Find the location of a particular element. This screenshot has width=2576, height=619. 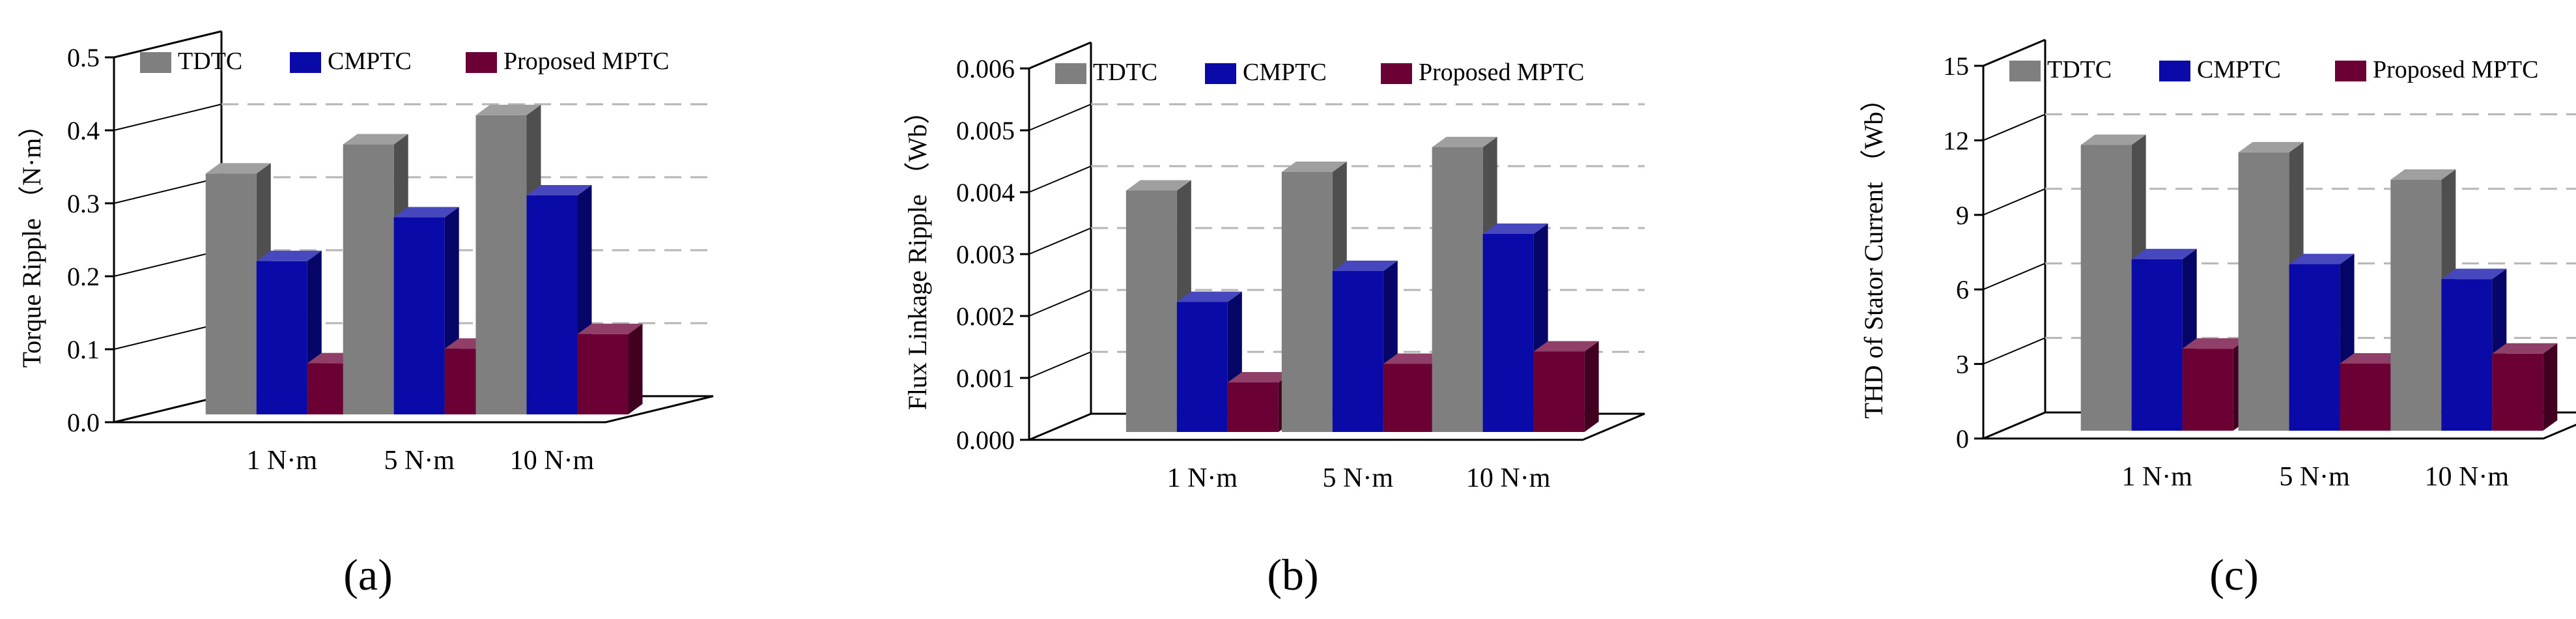

y-tick-label: 0.1 is located at coordinates (83, 350).